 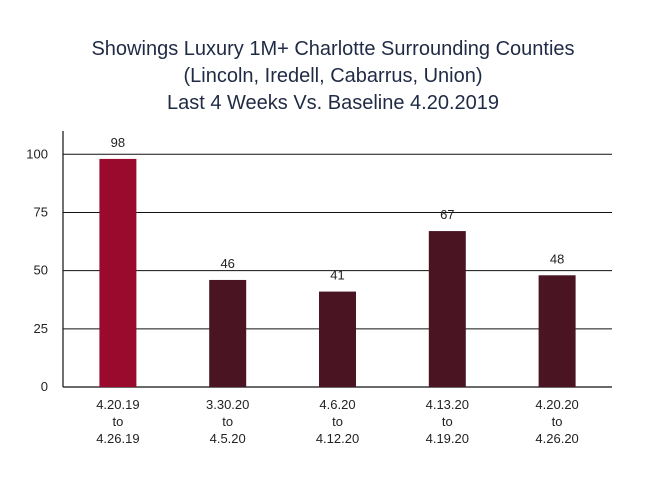 What do you see at coordinates (117, 404) in the screenshot?
I see `x-tick-label-1-line-1: 4.20.19` at bounding box center [117, 404].